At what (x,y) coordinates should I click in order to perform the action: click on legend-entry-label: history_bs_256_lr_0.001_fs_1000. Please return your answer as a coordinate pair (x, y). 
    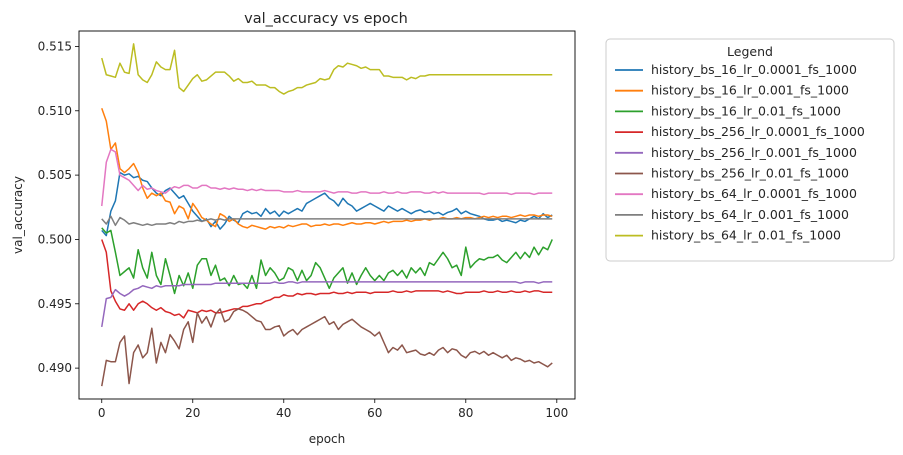
    Looking at the image, I should click on (754, 152).